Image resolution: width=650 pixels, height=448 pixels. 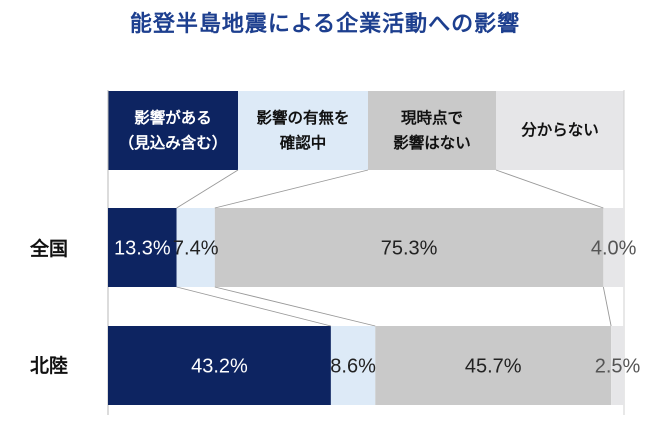 I want to click on data-label: 4.0%, so click(x=614, y=249).